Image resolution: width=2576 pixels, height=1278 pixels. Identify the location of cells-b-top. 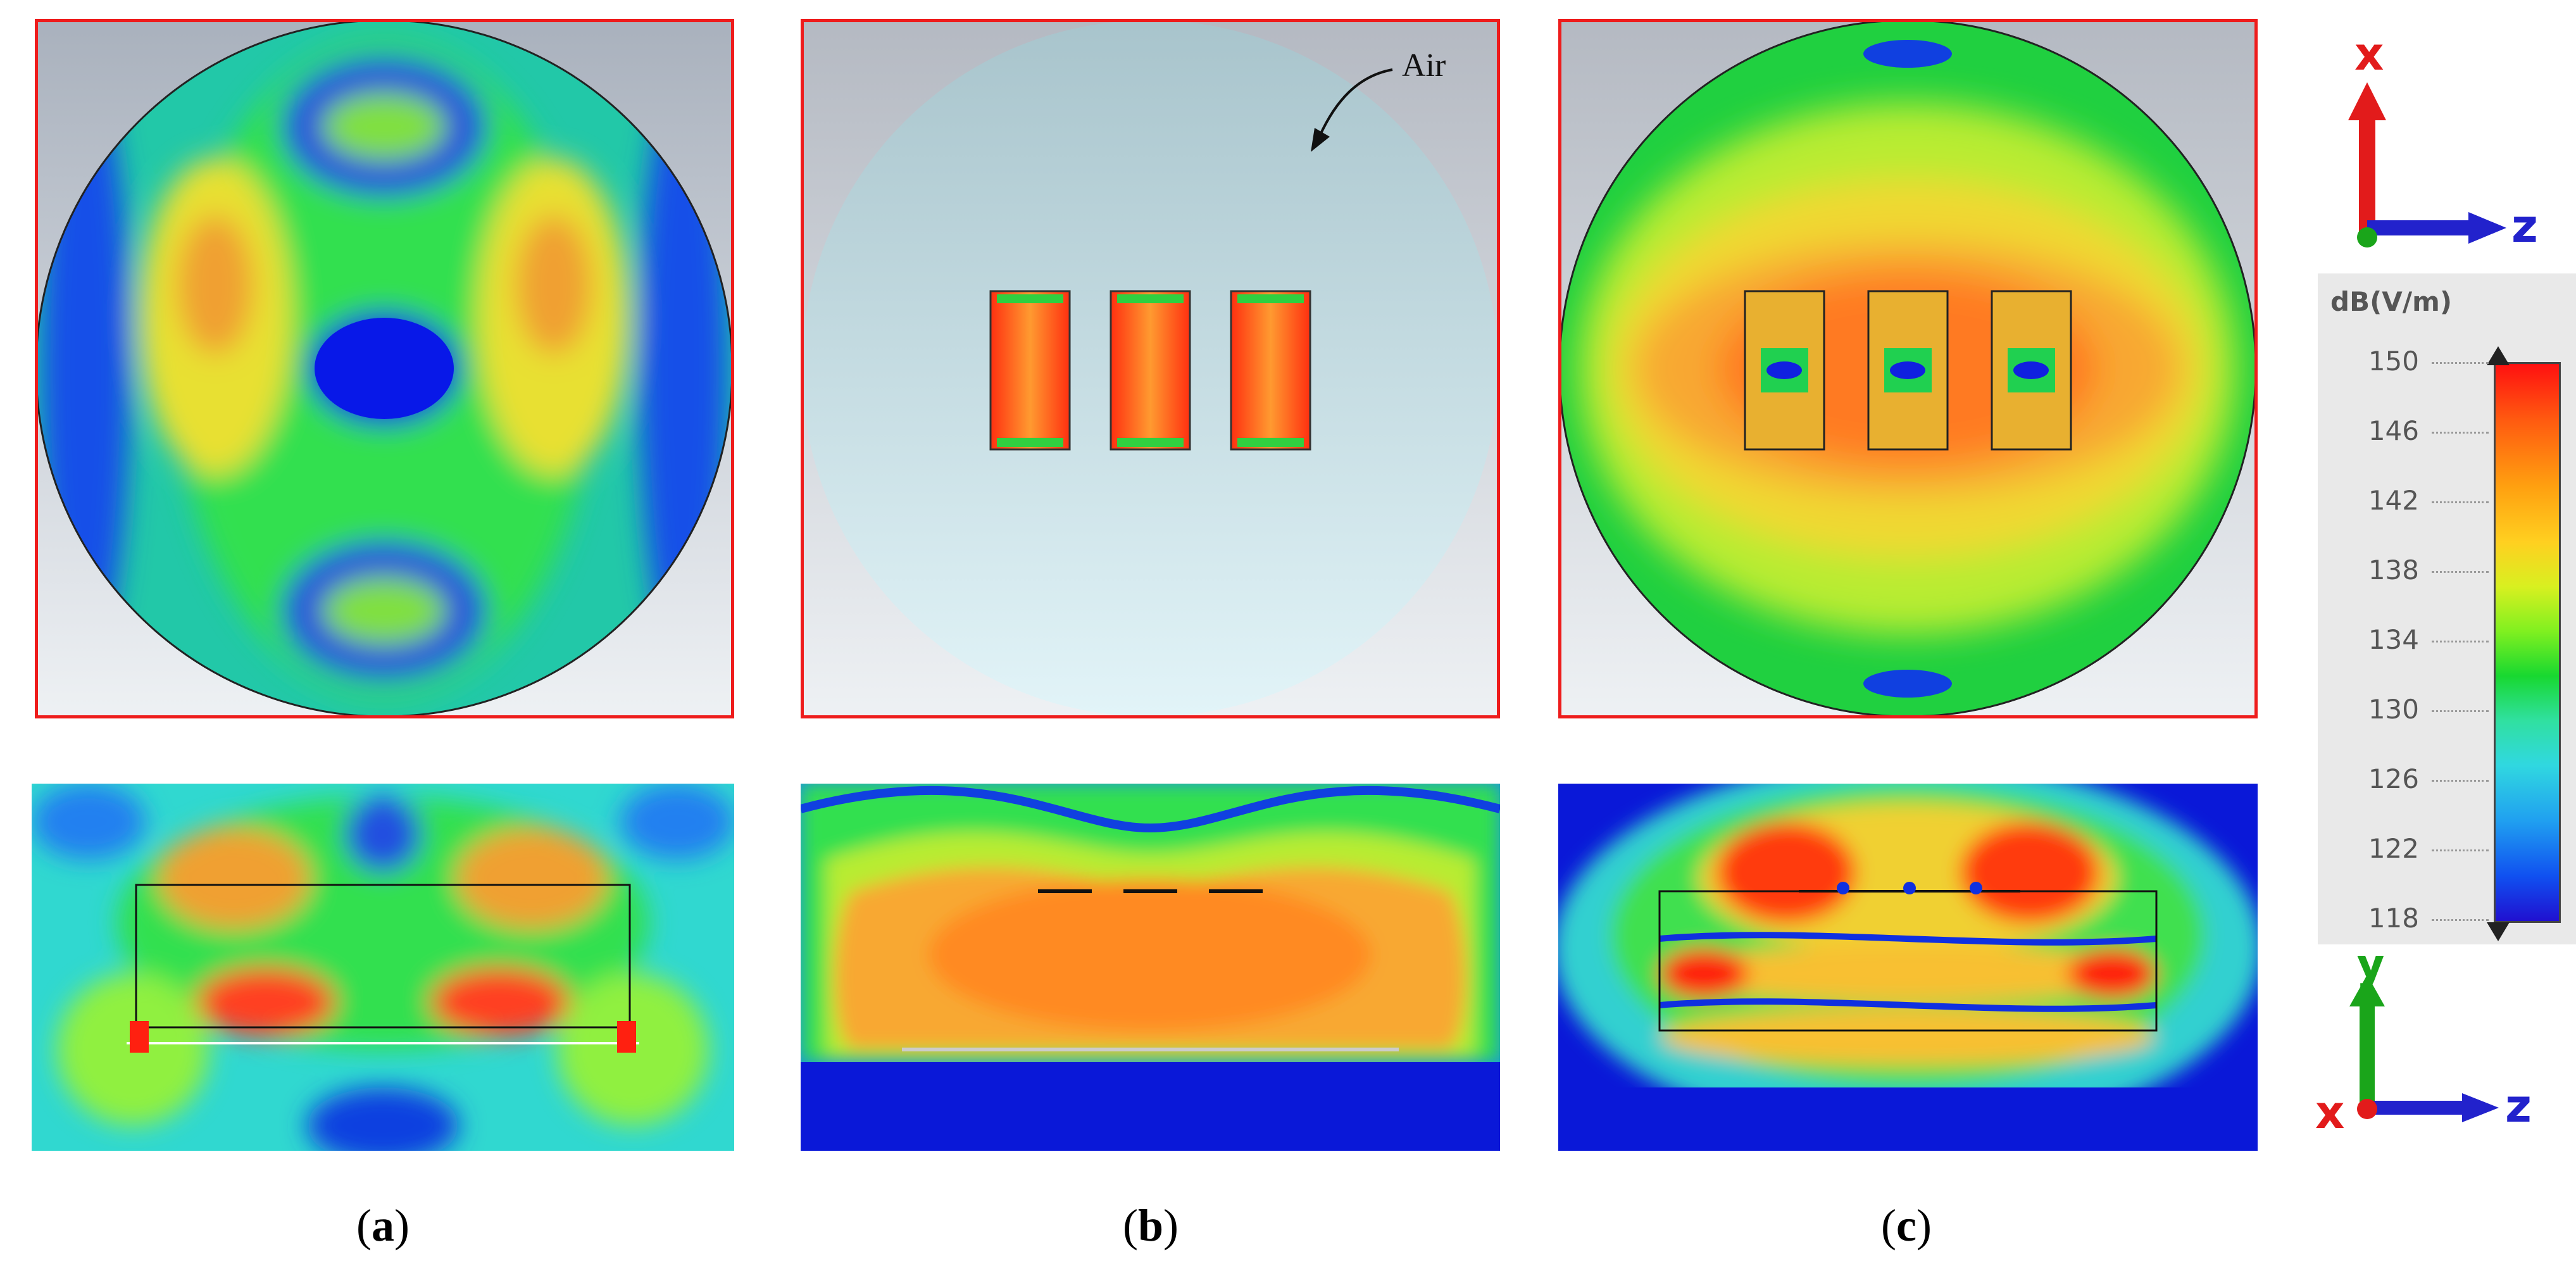
(1150, 370).